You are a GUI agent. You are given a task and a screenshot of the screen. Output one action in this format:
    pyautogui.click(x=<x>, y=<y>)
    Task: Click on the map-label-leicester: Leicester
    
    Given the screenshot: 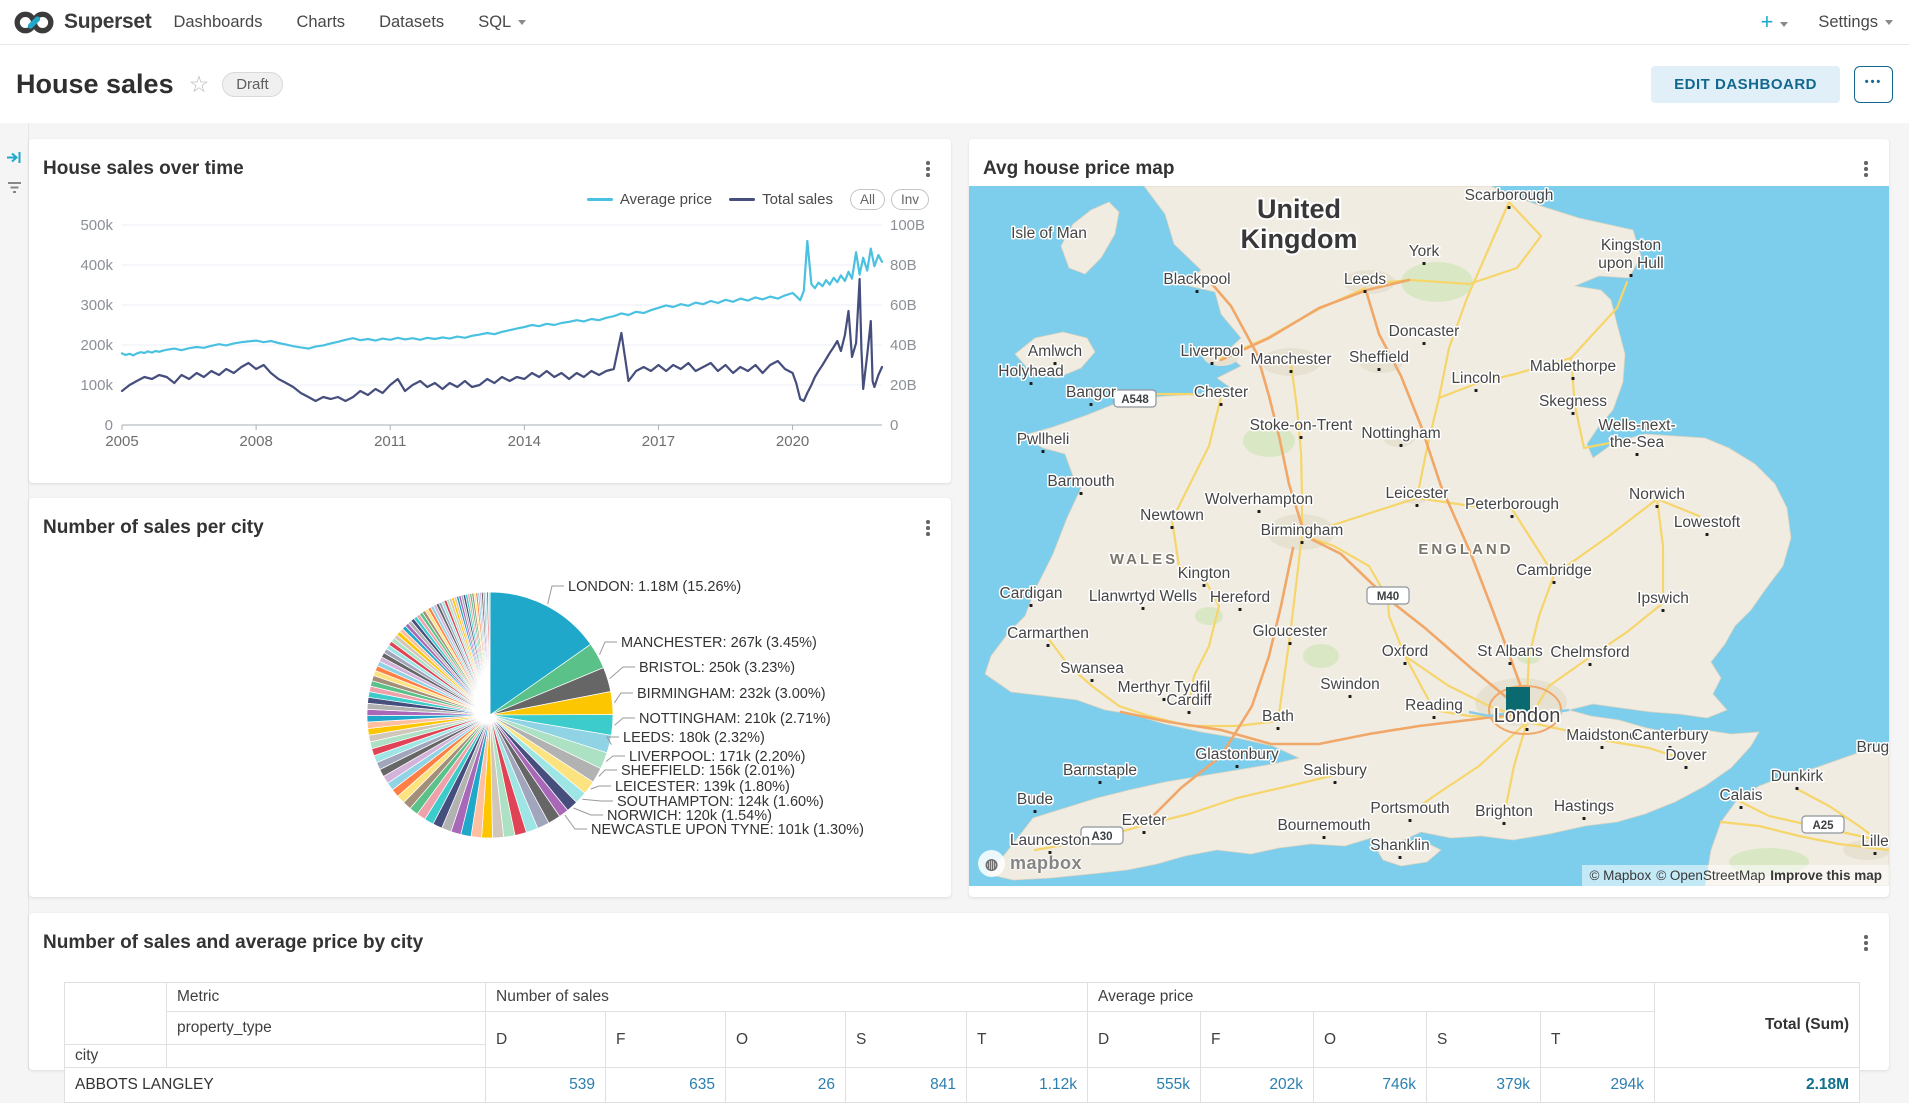 What is the action you would take?
    pyautogui.click(x=1417, y=493)
    